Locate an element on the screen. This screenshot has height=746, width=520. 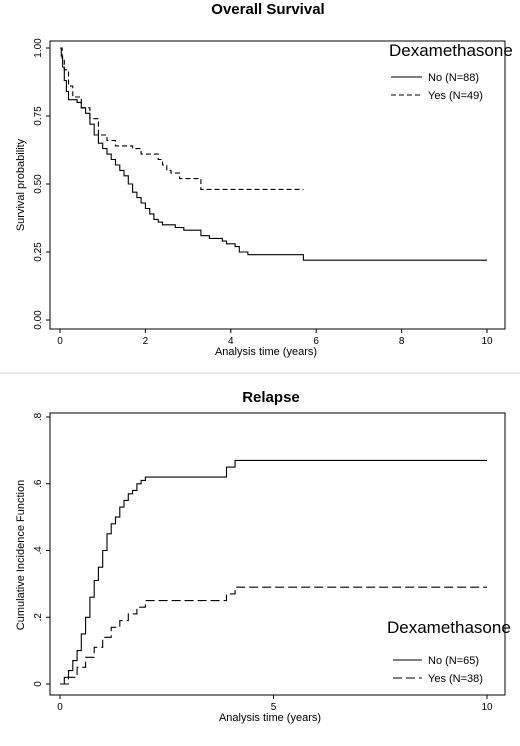
legend: Dexamethasone No (N=65) Yes (N=38) is located at coordinates (449, 651).